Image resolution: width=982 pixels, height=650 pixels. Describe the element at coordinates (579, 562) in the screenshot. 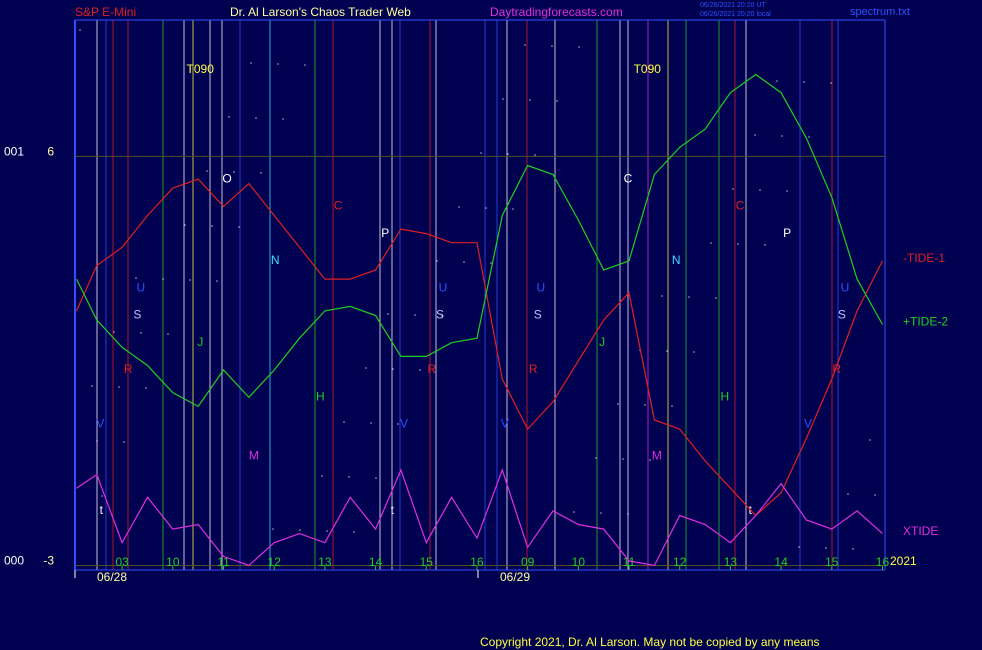

I see `x-tick-label: 10` at that location.